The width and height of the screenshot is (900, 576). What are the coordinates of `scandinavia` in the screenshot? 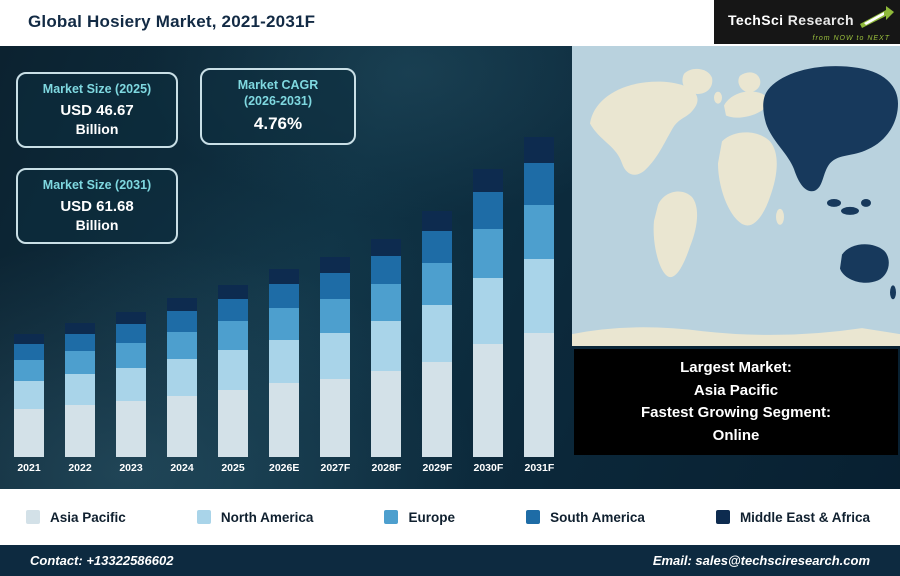 It's located at (749, 82).